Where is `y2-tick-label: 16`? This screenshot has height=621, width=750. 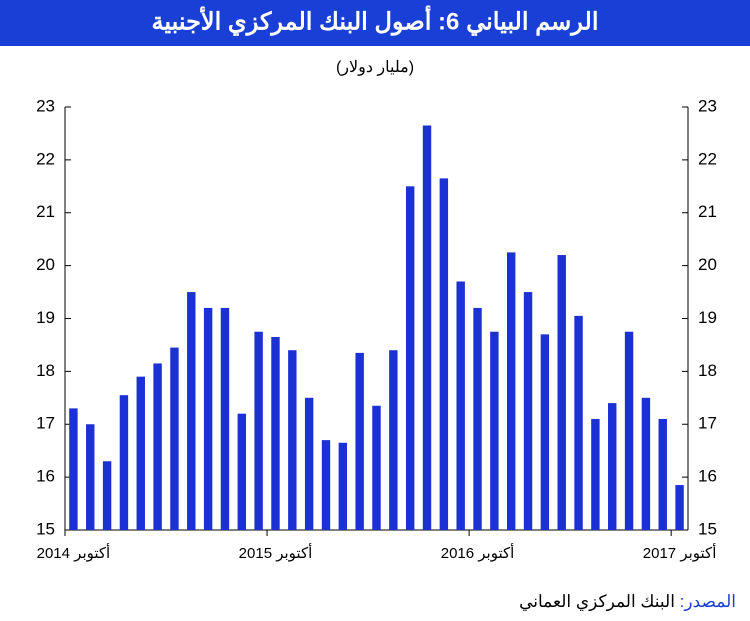 y2-tick-label: 16 is located at coordinates (707, 476).